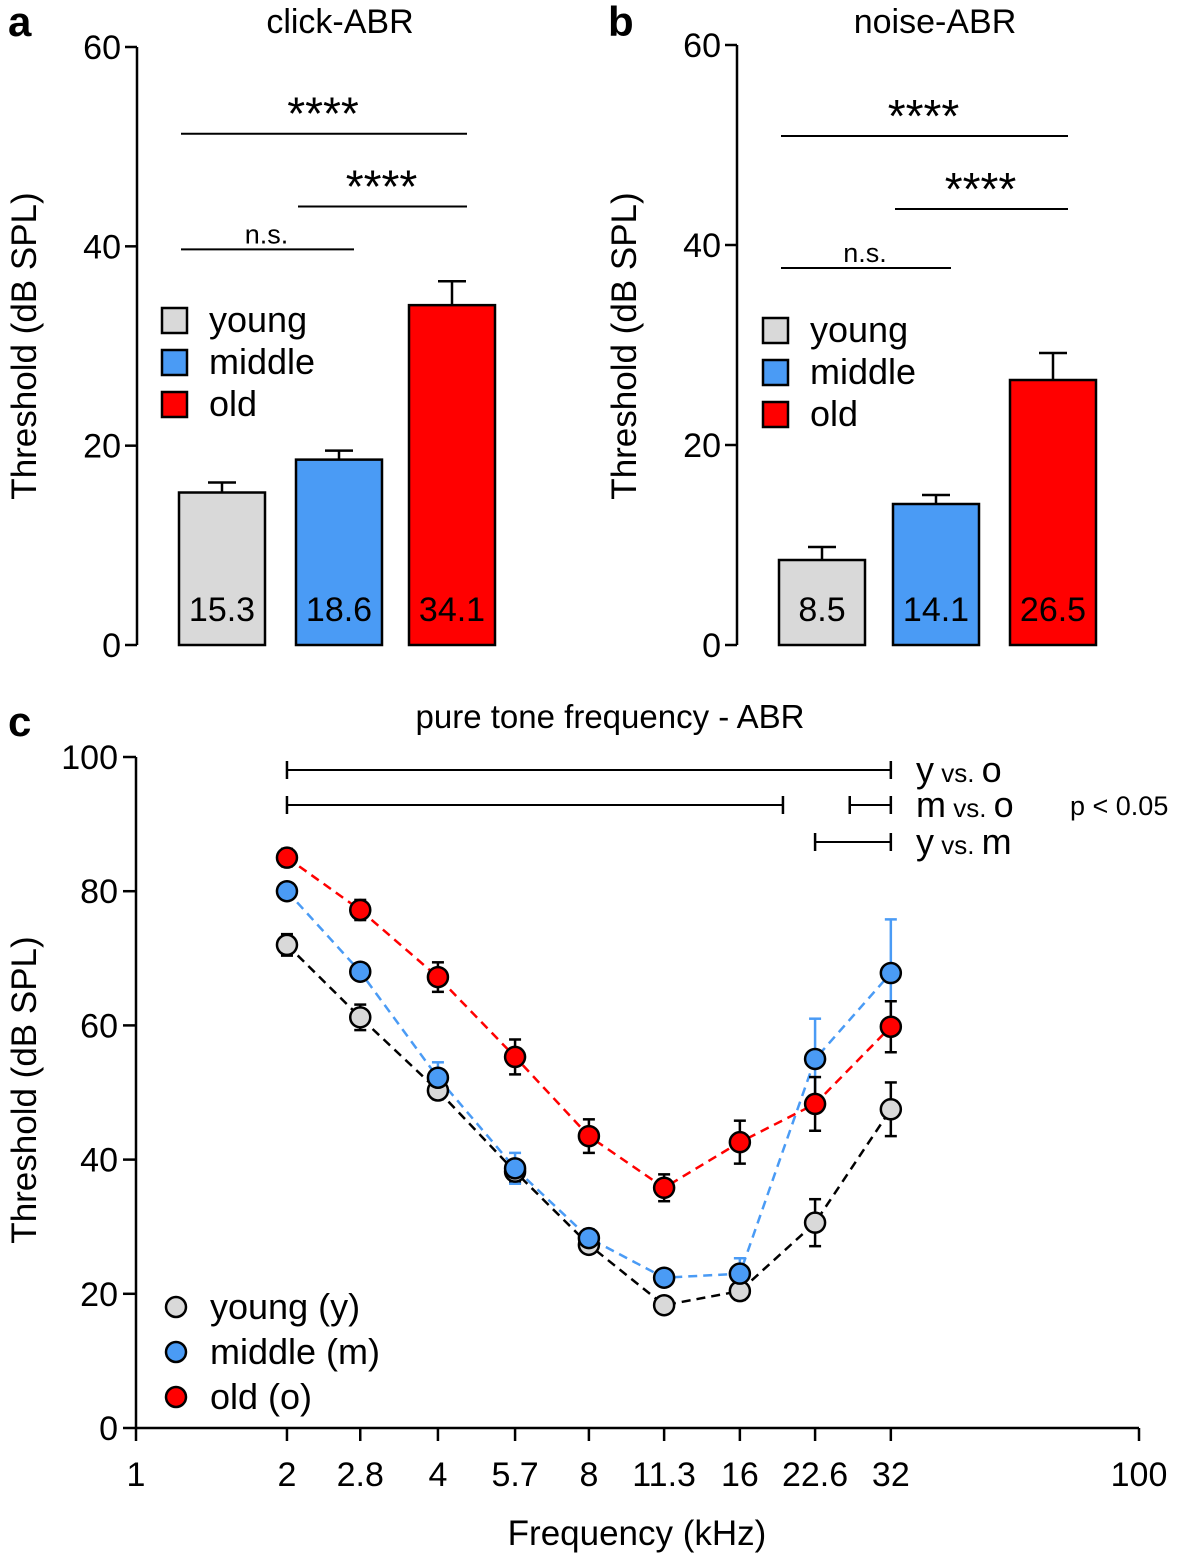 This screenshot has height=1557, width=1188. I want to click on p-value-note: p < 0.05, so click(1119, 806).